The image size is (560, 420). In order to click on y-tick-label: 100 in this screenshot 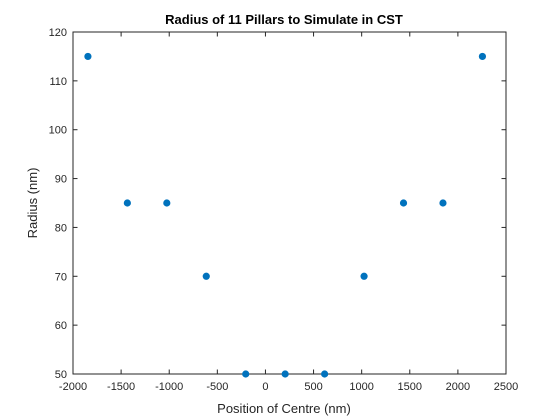, I will do `click(58, 131)`.